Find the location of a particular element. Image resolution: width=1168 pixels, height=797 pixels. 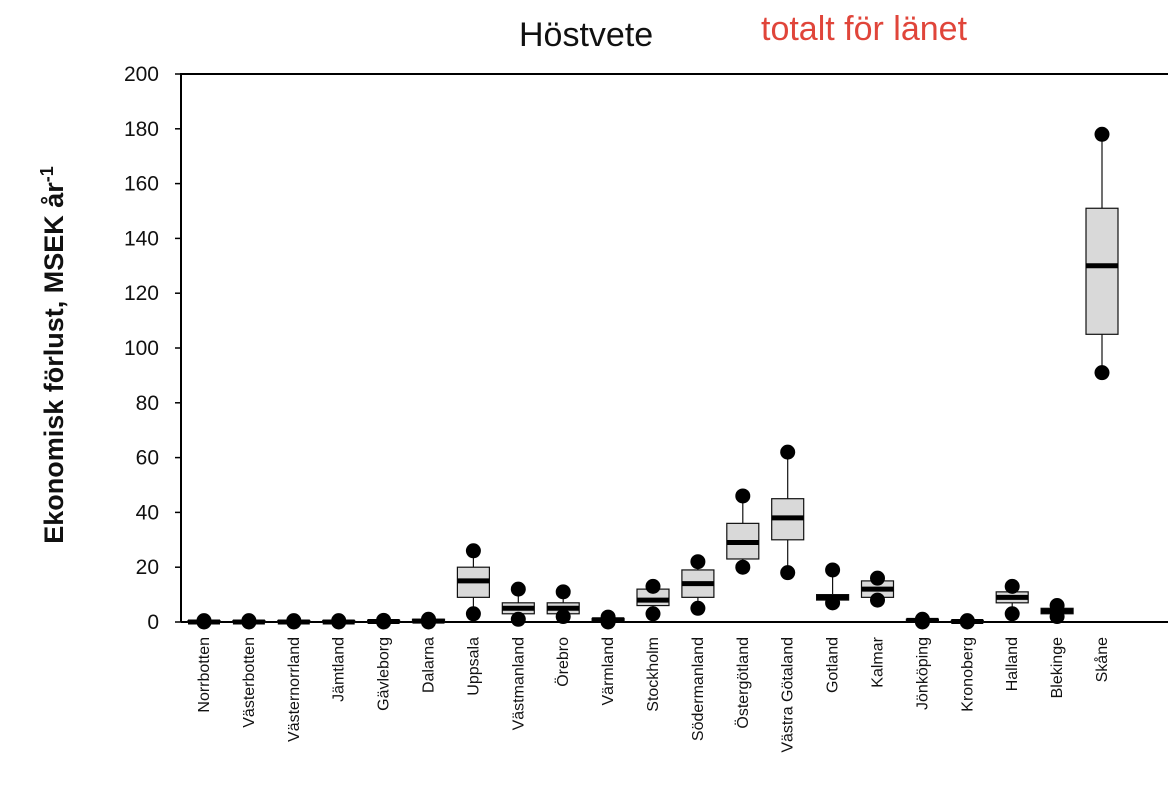

x-tick-label: Örebro is located at coordinates (563, 662).